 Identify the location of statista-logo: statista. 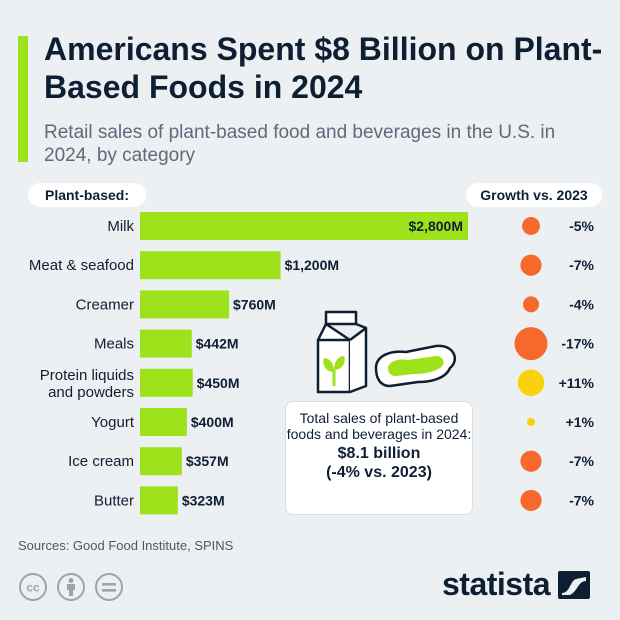
(517, 584).